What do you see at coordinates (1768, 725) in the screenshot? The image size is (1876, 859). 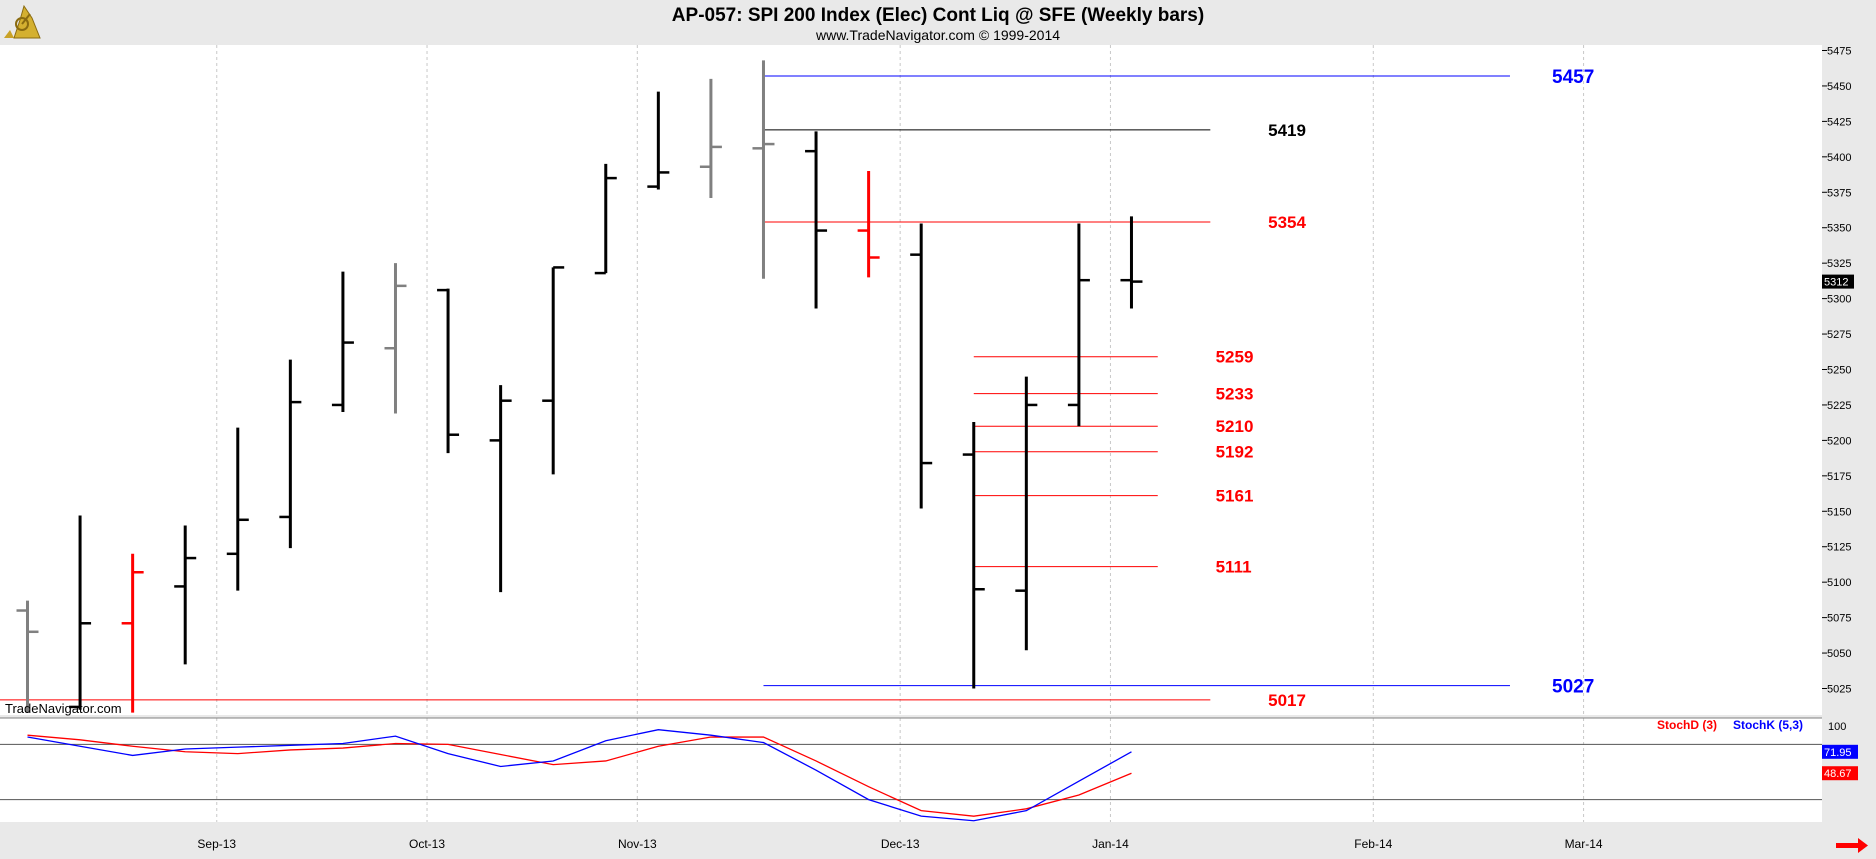 I see `legend-stochk: StochK (5,3)` at bounding box center [1768, 725].